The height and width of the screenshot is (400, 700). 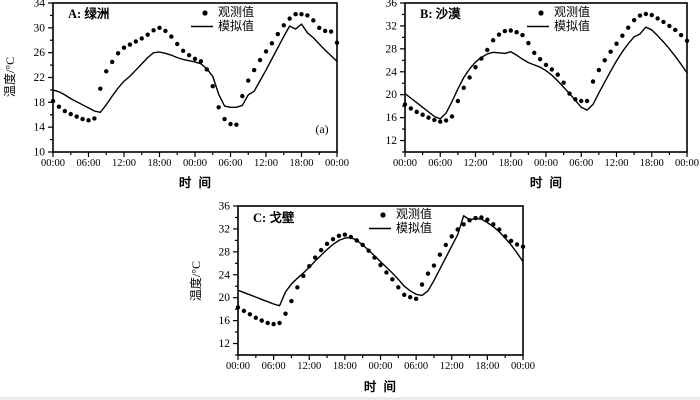 What do you see at coordinates (40, 53) in the screenshot?
I see `y-tick-label: 26` at bounding box center [40, 53].